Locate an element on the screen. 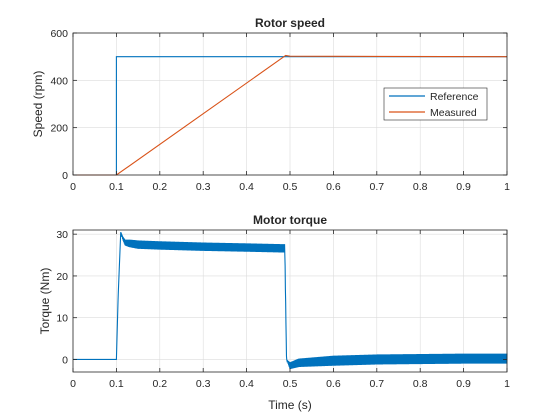 The height and width of the screenshot is (420, 560). chart-title: Motor torque is located at coordinates (290, 220).